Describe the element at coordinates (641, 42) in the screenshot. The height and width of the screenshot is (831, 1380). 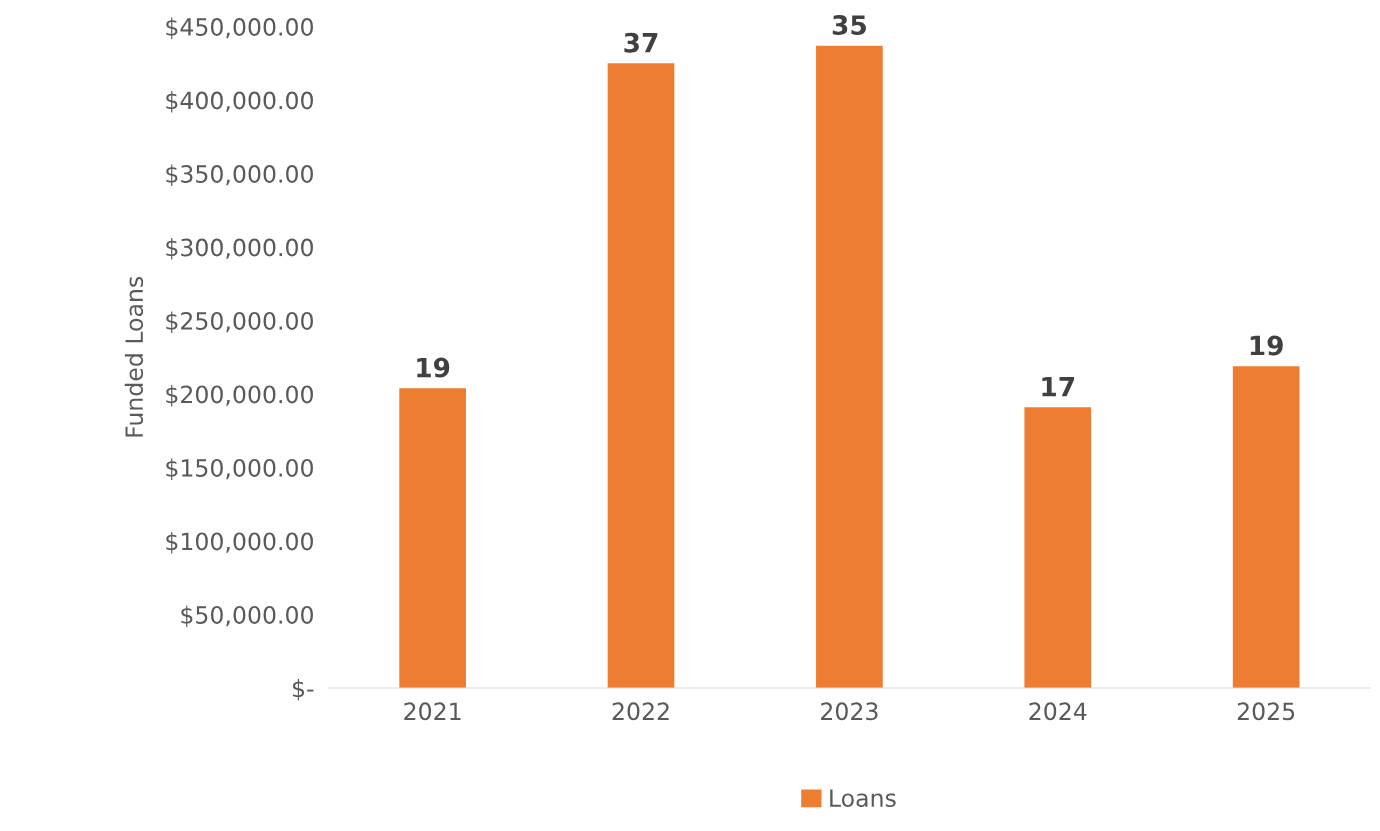
I see `annotation: 37` at that location.